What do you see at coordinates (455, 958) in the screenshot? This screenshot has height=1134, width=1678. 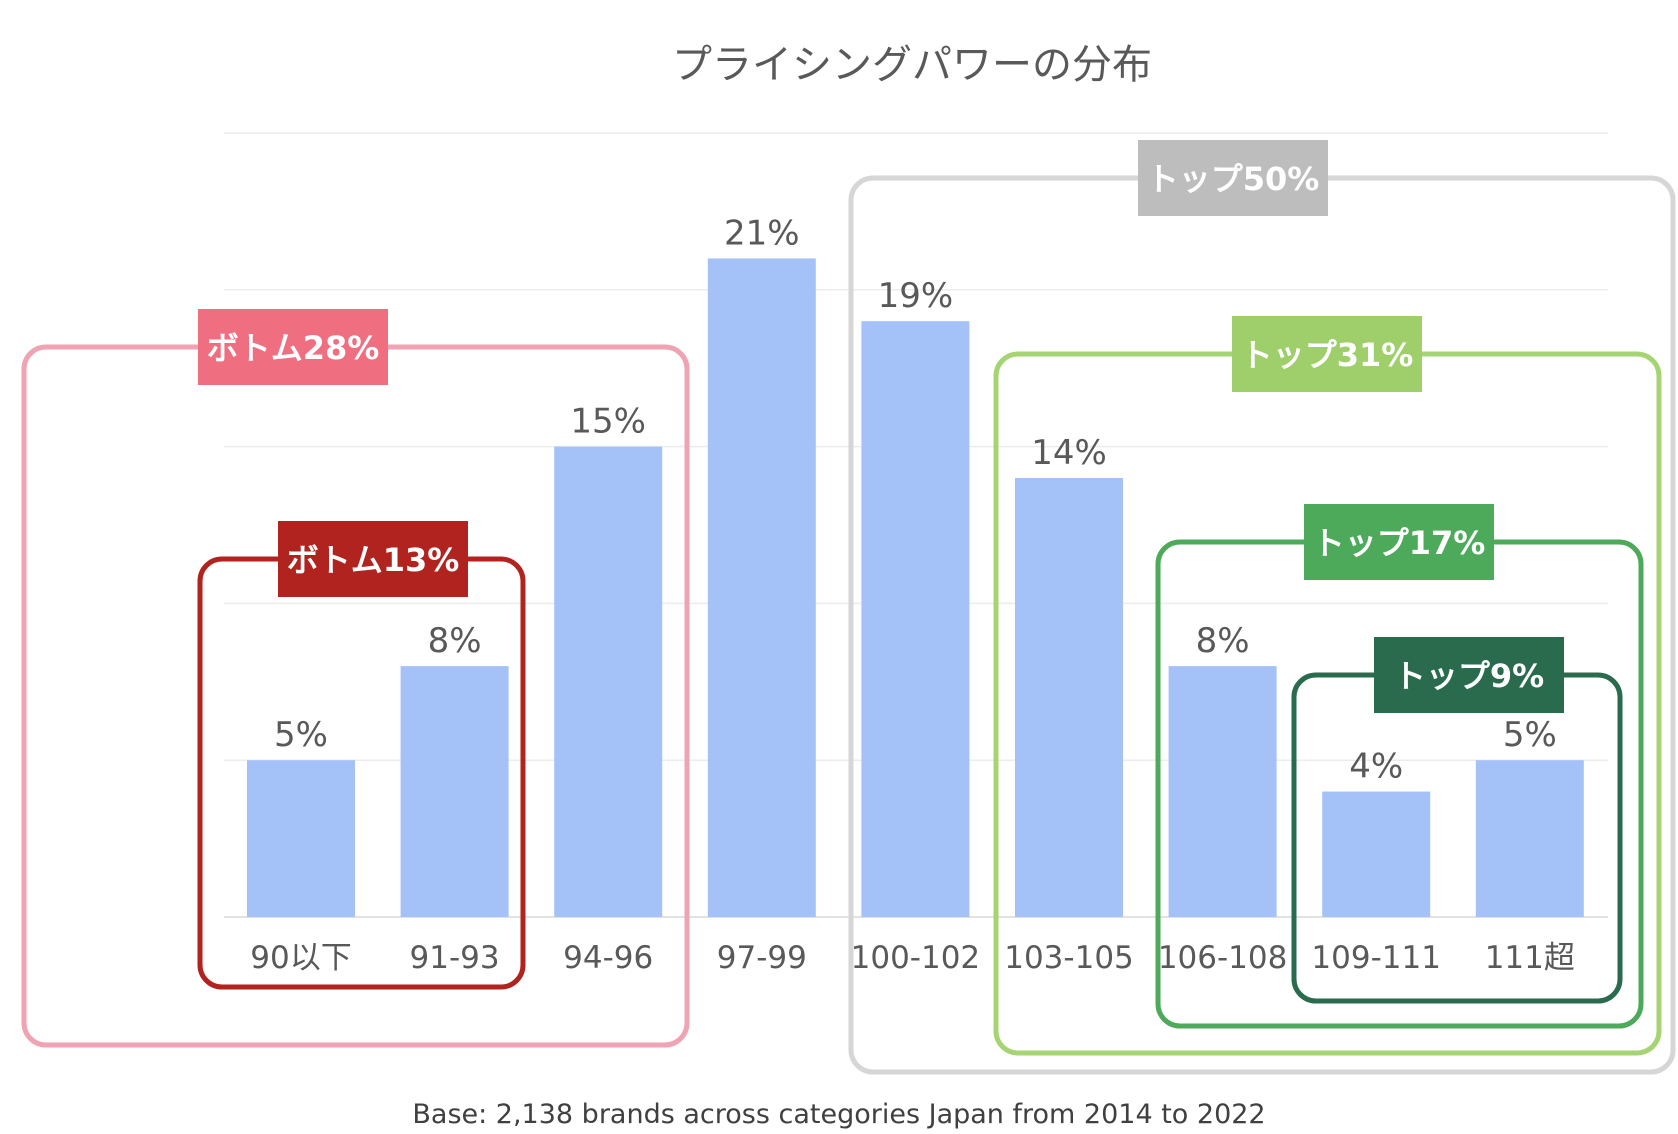 I see `x-tick-label: 91-93` at bounding box center [455, 958].